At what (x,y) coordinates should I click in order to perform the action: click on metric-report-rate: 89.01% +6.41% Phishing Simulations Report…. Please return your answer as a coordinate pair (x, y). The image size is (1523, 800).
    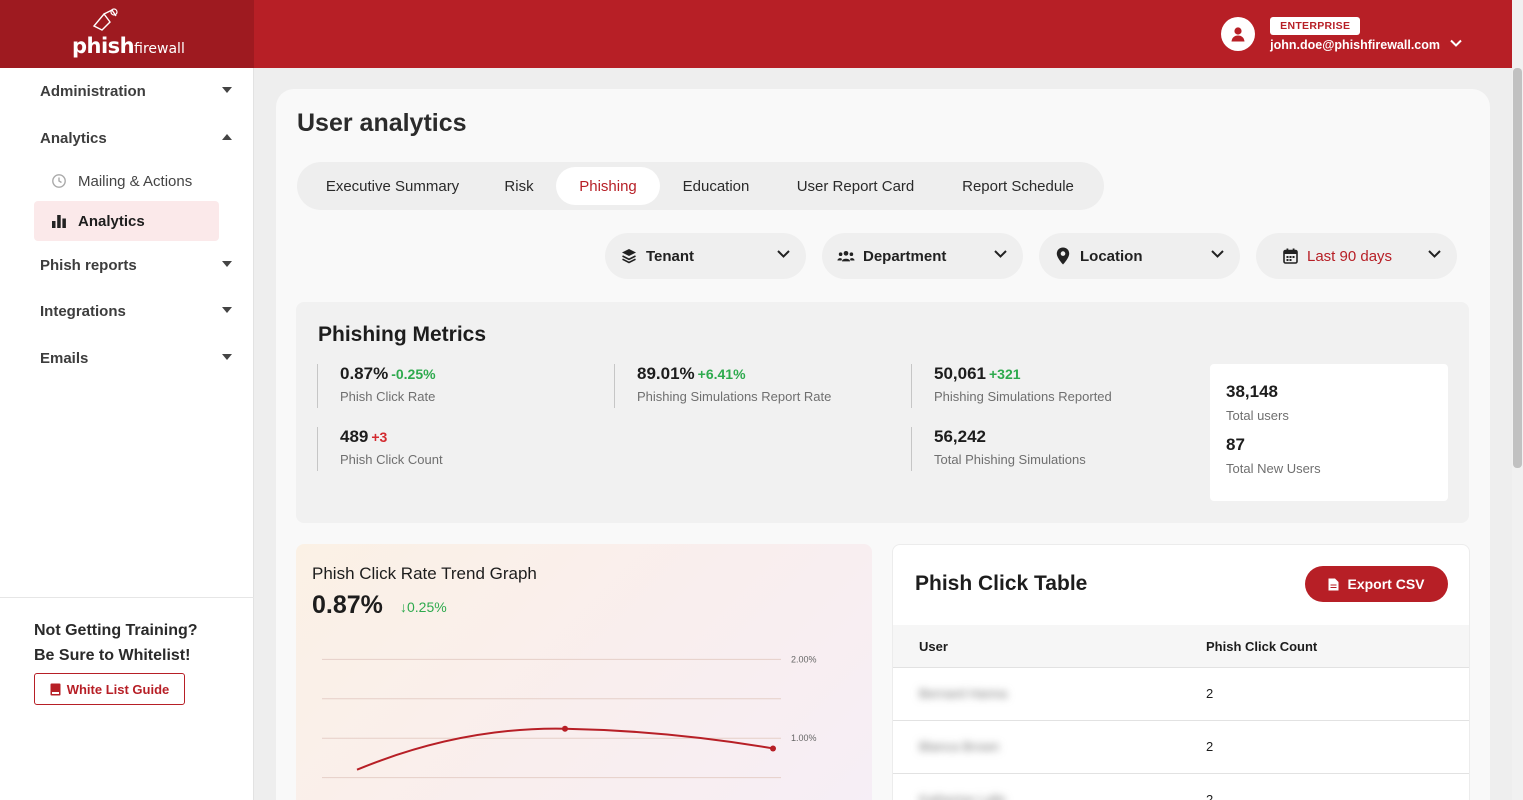
    Looking at the image, I should click on (722, 386).